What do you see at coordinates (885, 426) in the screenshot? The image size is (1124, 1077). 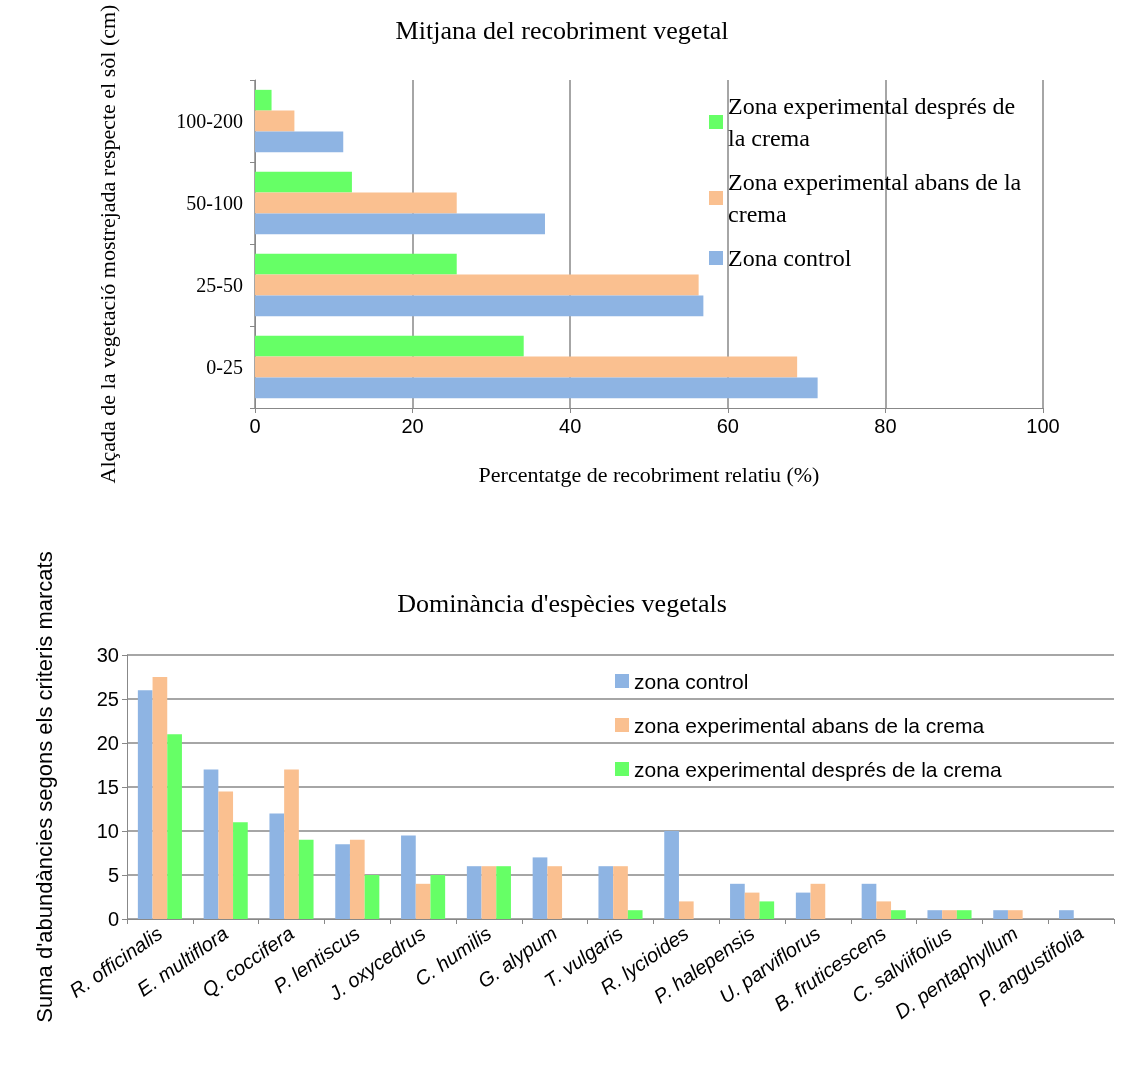 I see `x-tick-label: 80` at bounding box center [885, 426].